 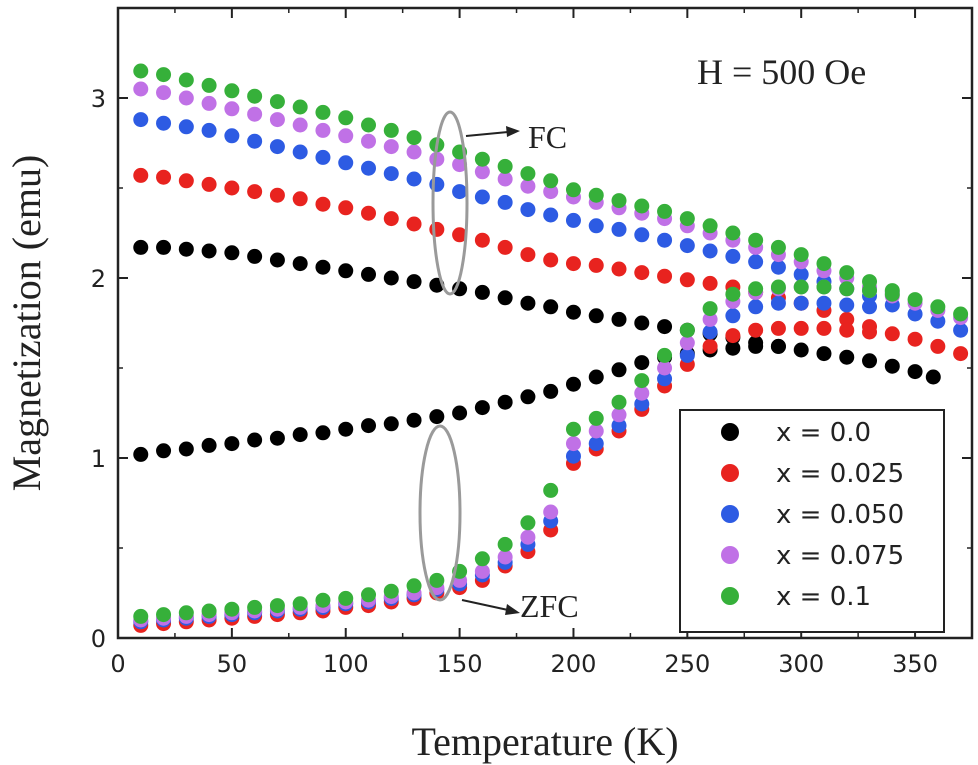 I want to click on x-tick-label: 150, so click(x=460, y=664).